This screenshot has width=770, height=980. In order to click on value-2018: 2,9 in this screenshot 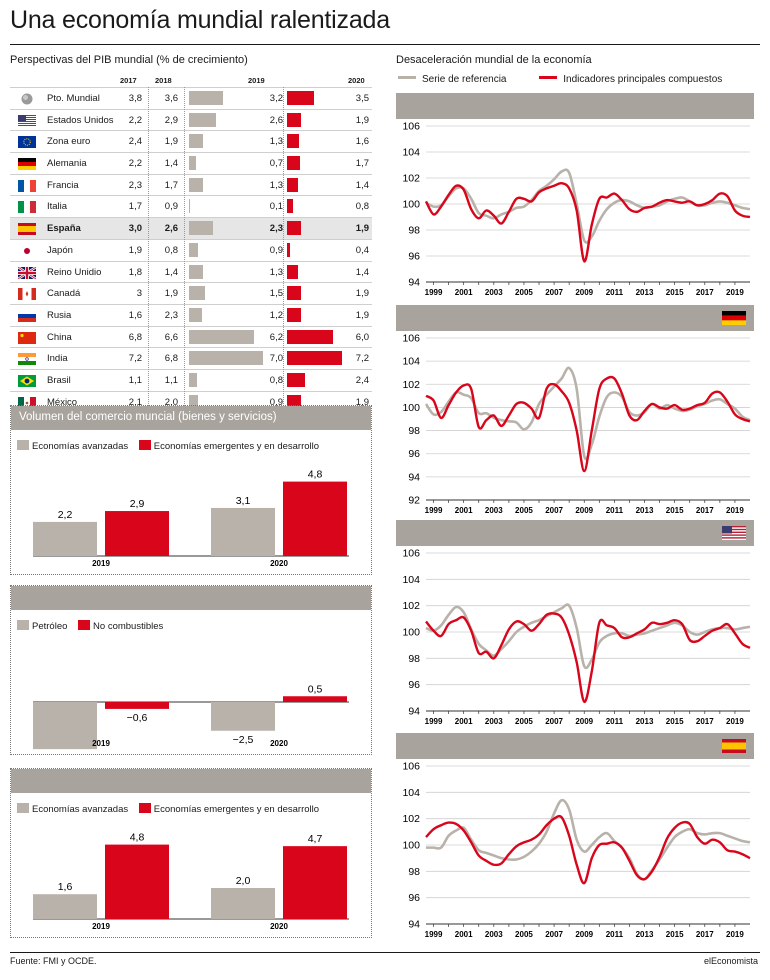, I will do `click(171, 120)`.